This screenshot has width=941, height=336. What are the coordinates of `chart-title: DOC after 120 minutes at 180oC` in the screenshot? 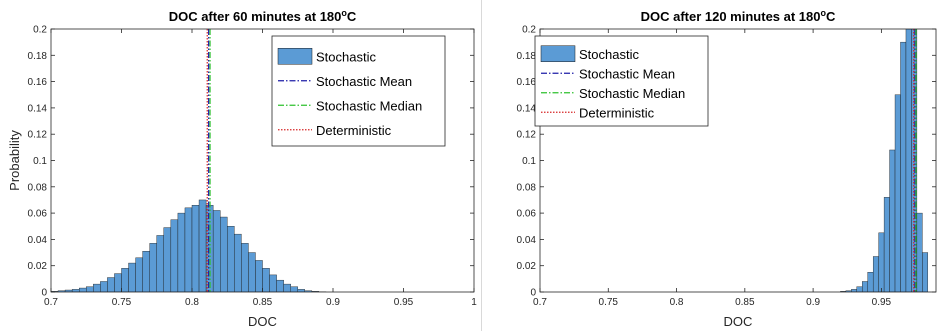 It's located at (738, 16).